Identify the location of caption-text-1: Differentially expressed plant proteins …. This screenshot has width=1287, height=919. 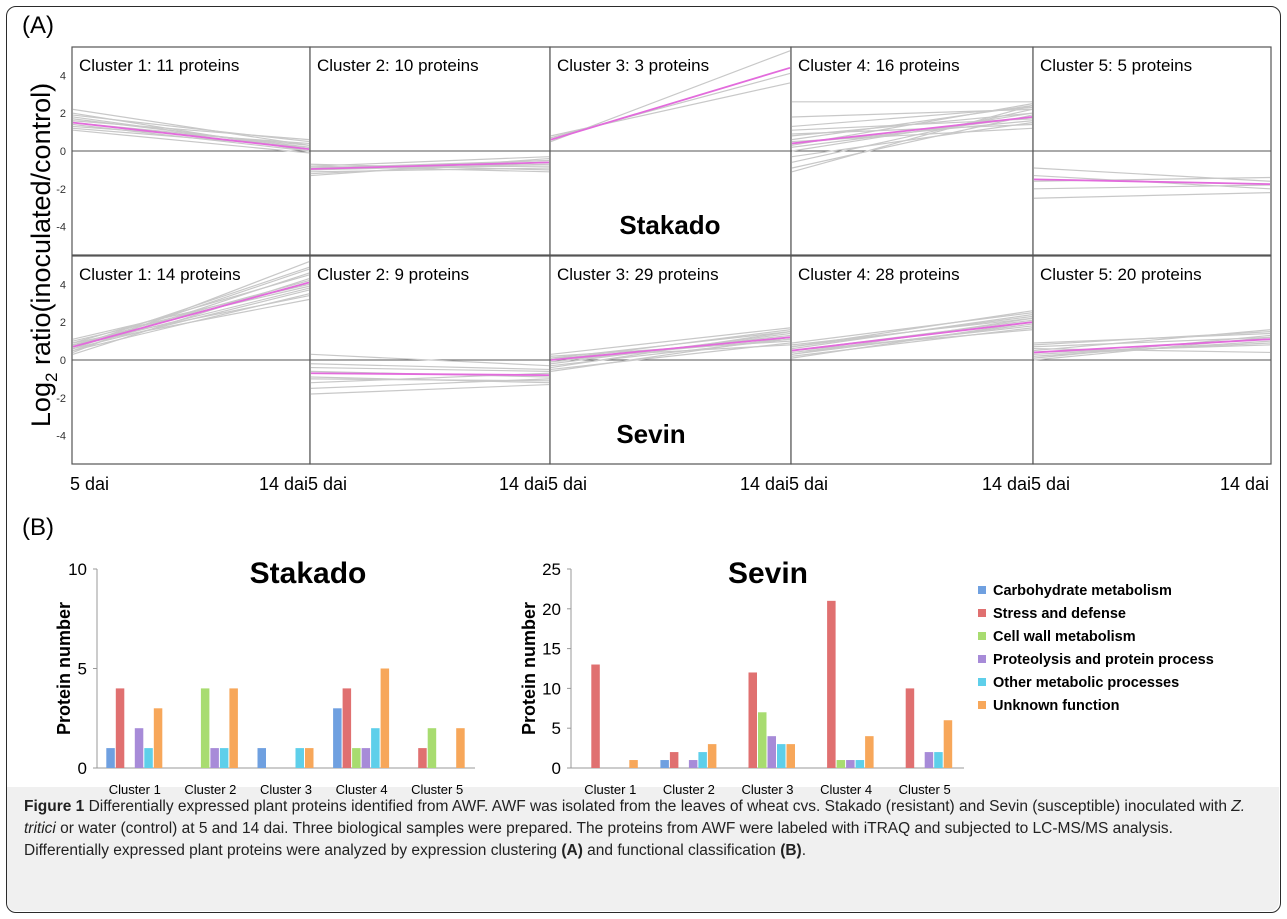
(658, 806).